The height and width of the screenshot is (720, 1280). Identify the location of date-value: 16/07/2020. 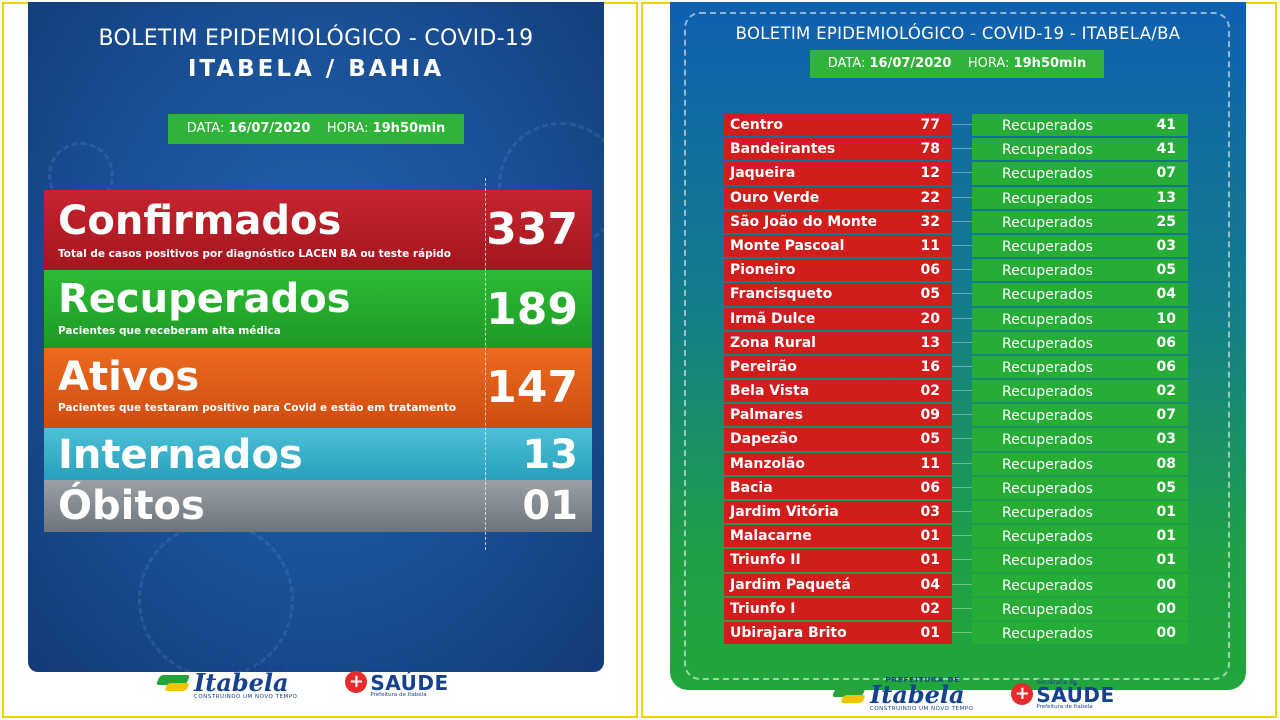
(269, 128).